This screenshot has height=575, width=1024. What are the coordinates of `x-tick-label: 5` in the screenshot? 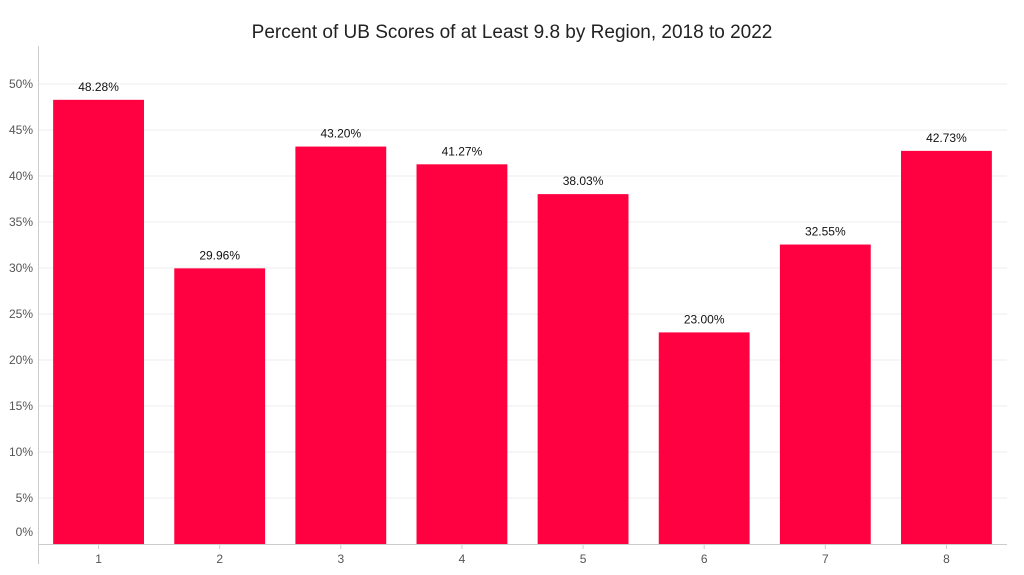 It's located at (583, 559).